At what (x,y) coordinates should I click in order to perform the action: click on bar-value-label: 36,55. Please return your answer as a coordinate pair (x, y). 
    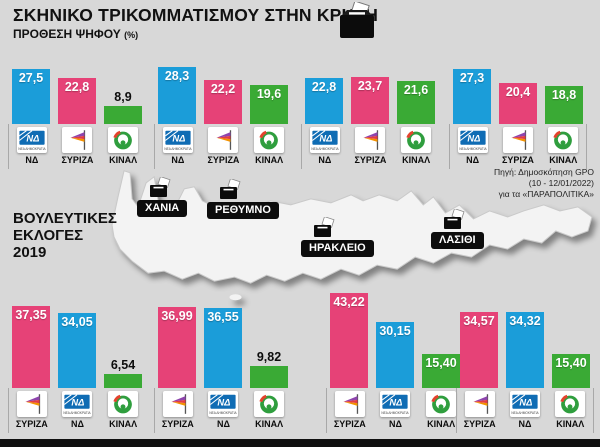
    Looking at the image, I should click on (223, 317).